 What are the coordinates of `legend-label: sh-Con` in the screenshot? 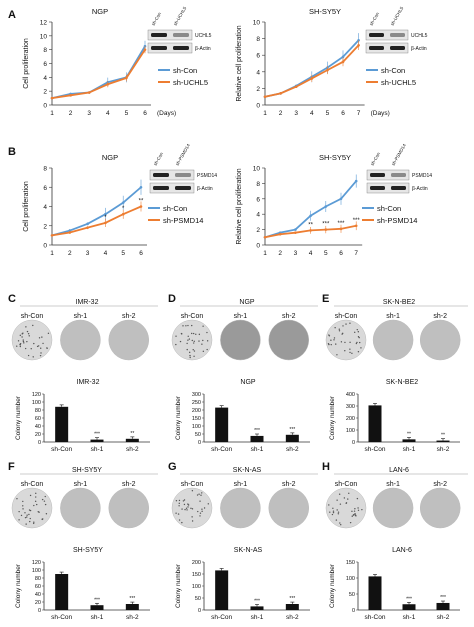 It's located at (393, 70).